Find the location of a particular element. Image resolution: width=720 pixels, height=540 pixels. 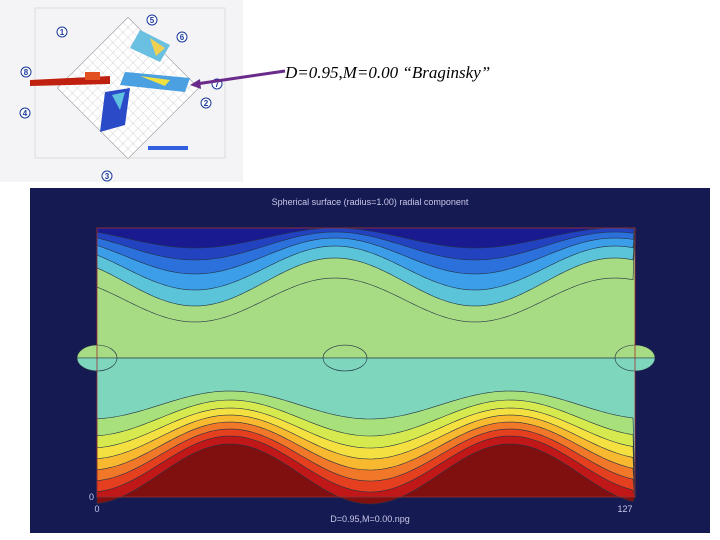

callout-number: 2 is located at coordinates (206, 103).